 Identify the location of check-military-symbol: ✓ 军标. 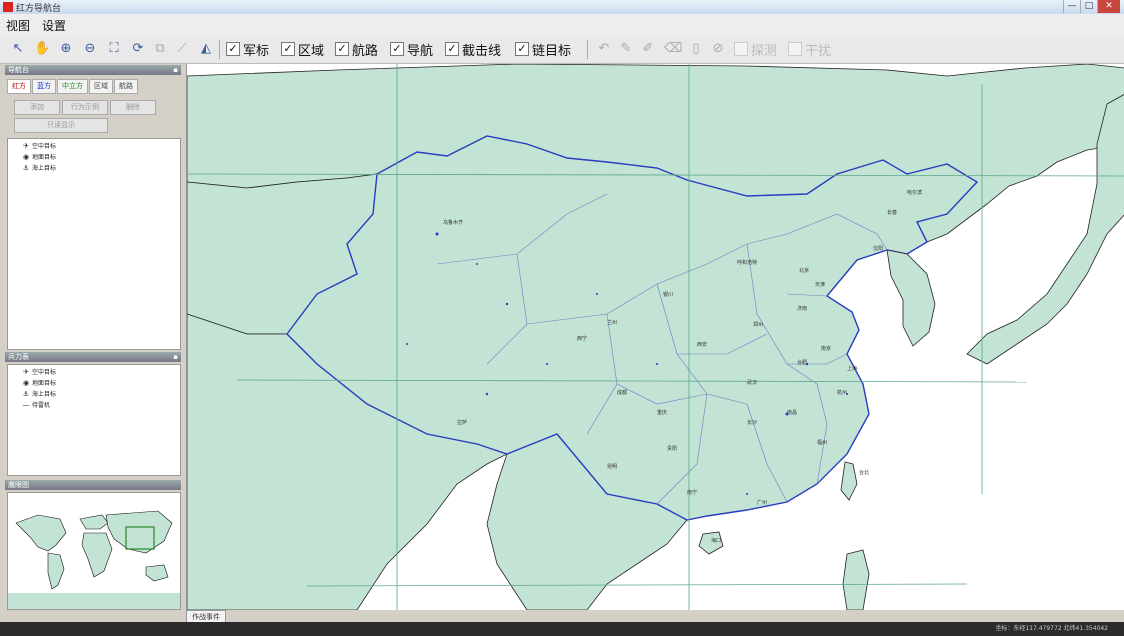
(247, 49).